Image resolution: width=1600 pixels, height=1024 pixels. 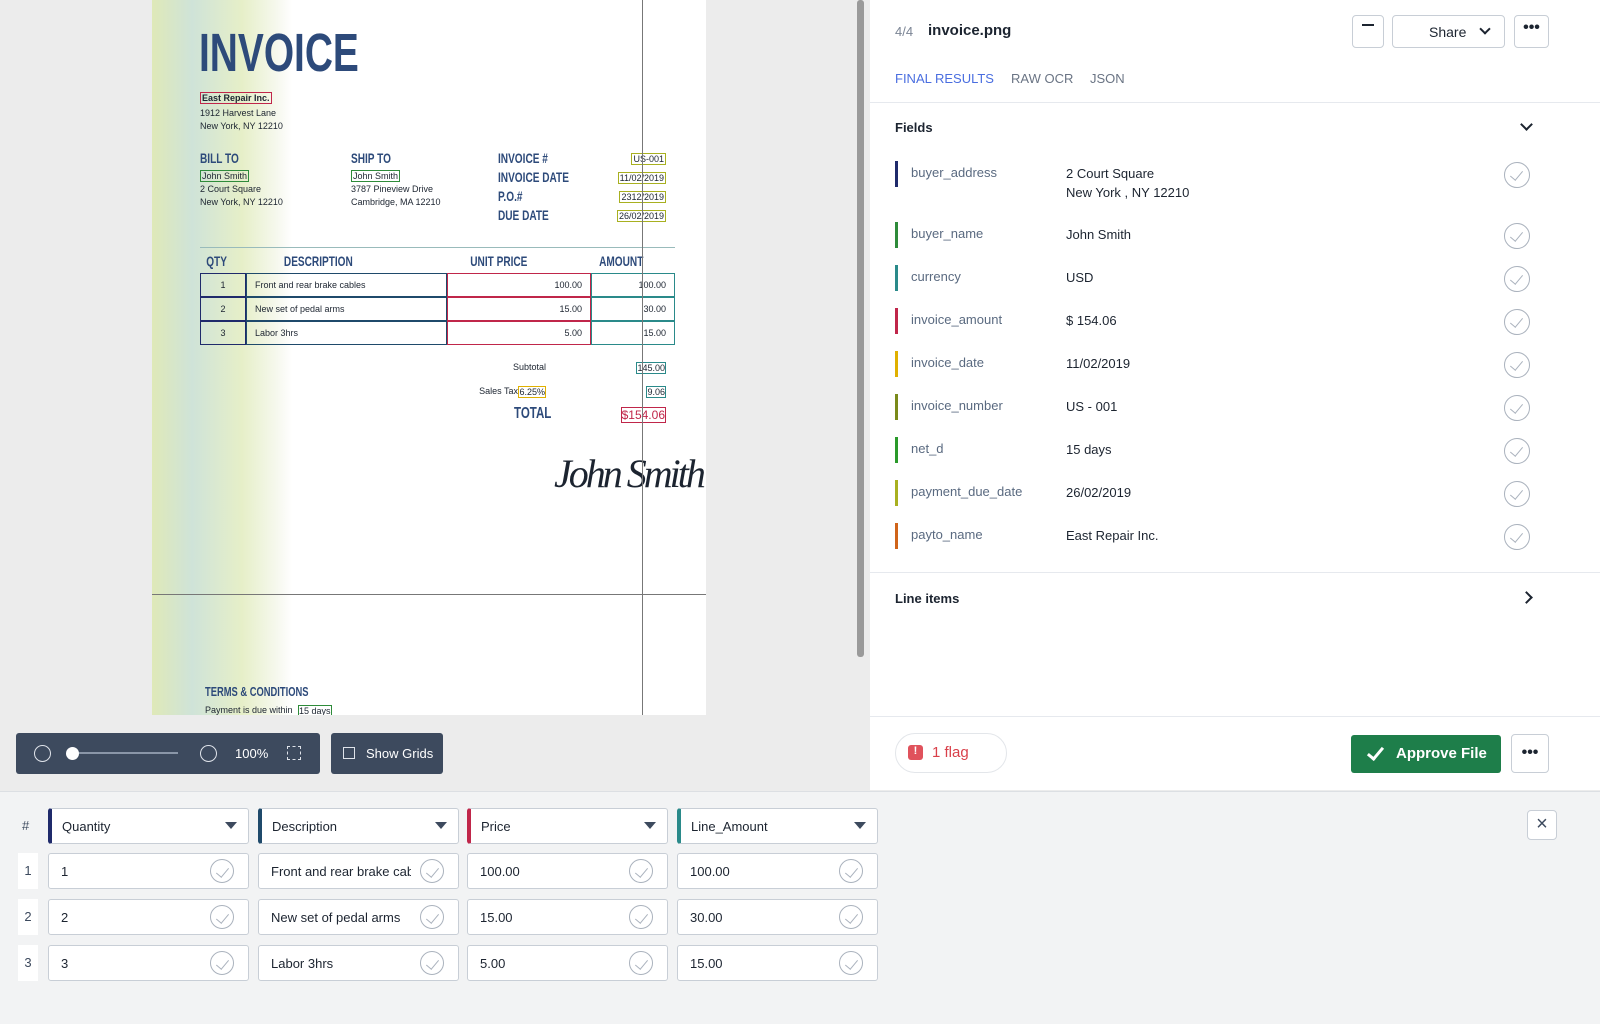 What do you see at coordinates (148, 826) in the screenshot?
I see `column-header: Quantity` at bounding box center [148, 826].